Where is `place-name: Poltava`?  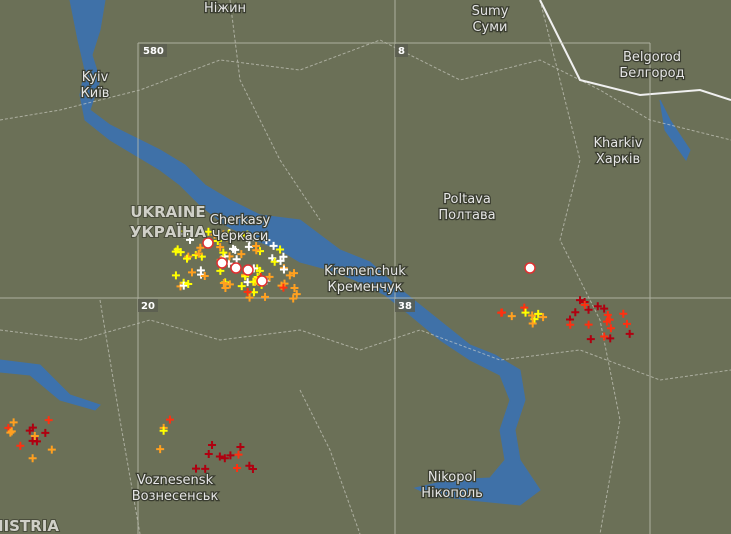 place-name: Poltava is located at coordinates (467, 199).